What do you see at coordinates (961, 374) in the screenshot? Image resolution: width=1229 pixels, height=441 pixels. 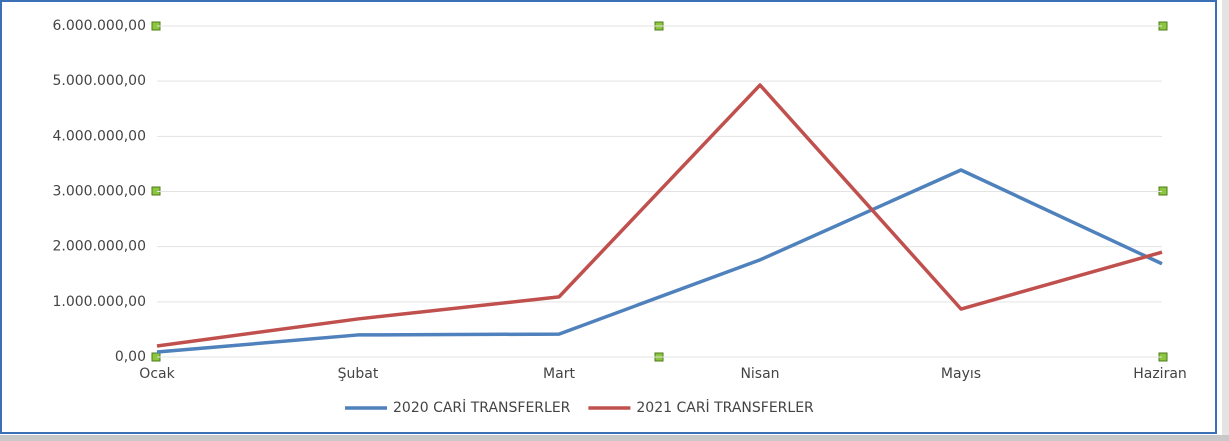 I see `x-tick-label: Mayıs` at bounding box center [961, 374].